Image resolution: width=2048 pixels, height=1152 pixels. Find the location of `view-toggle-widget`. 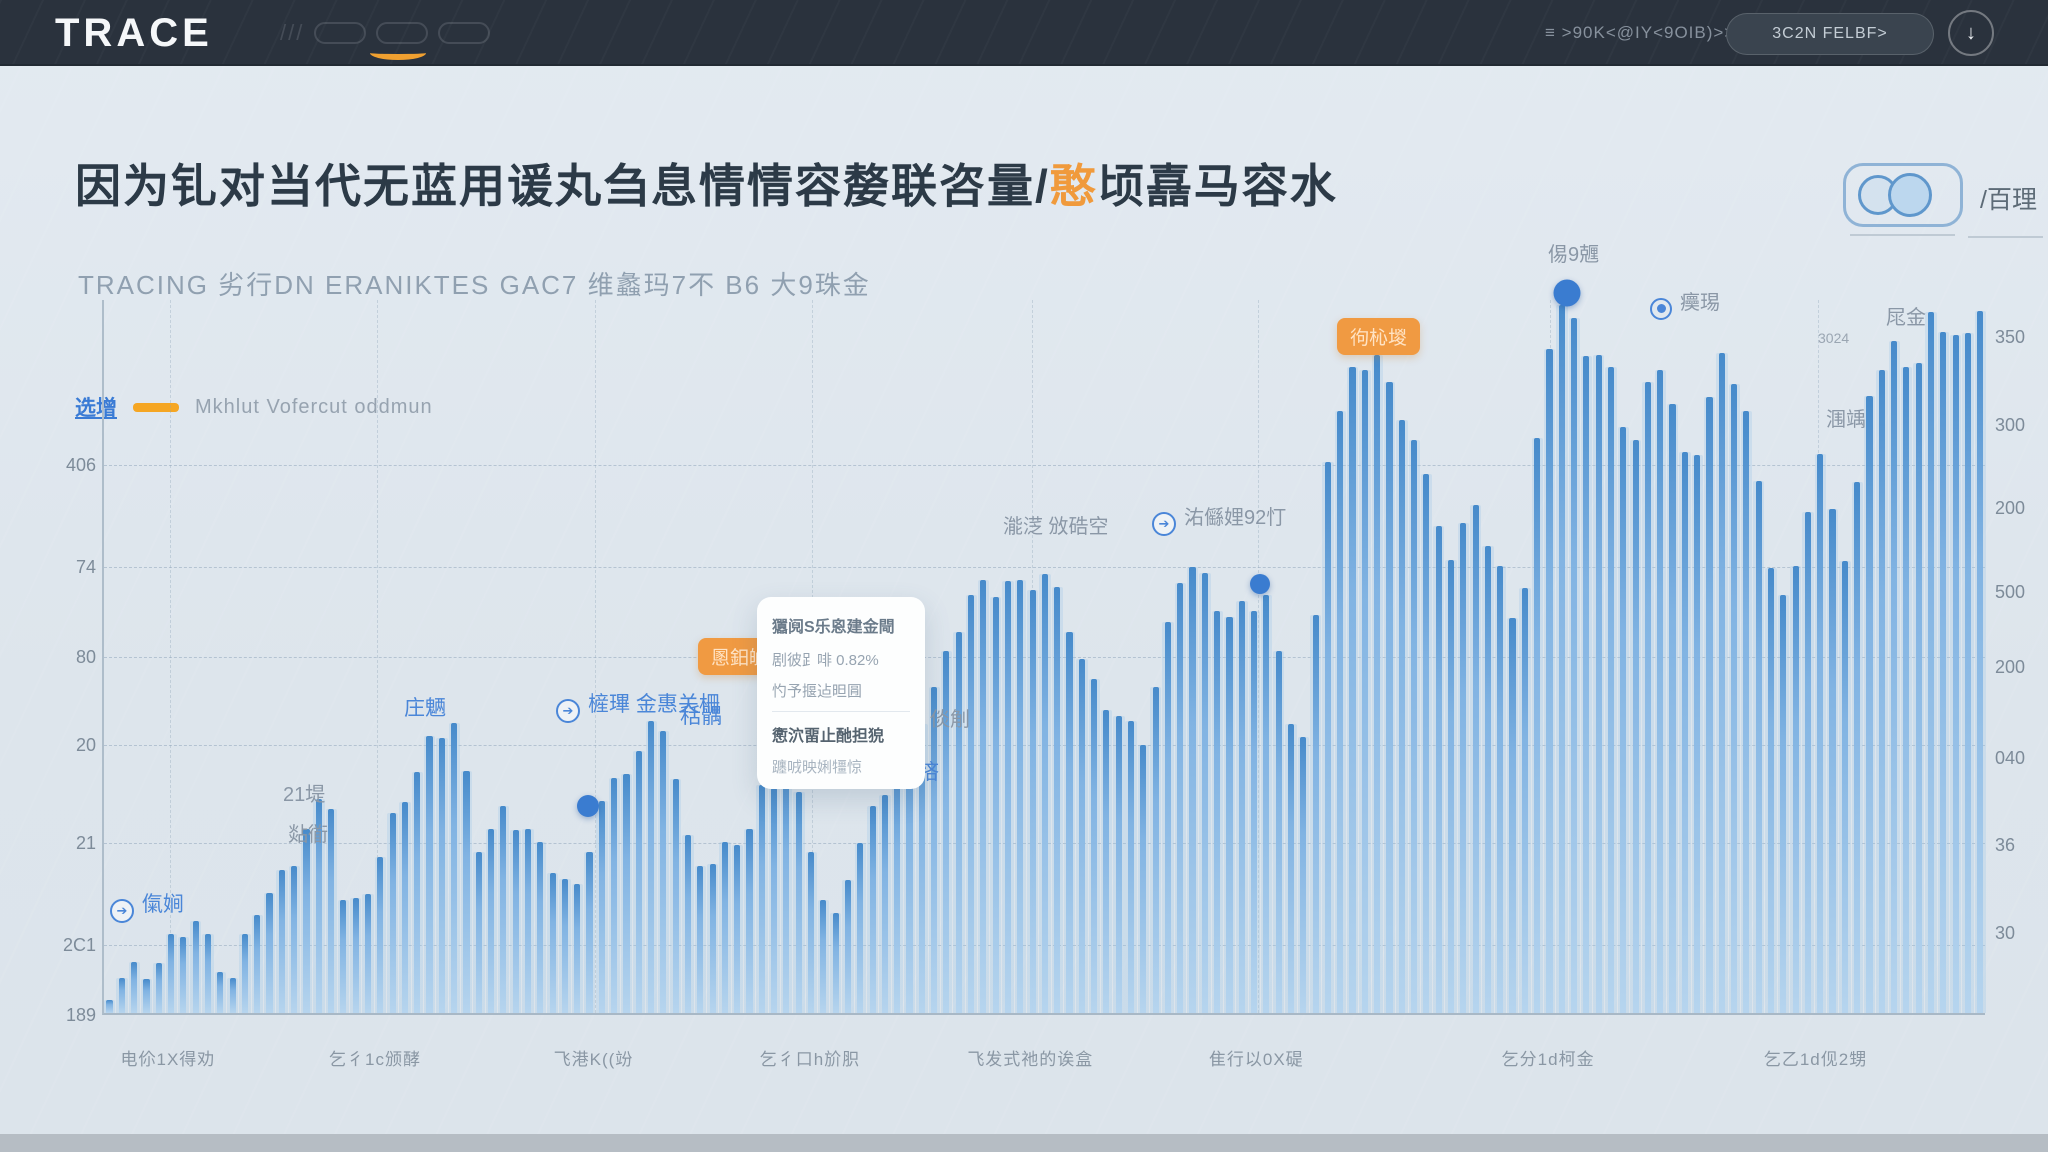

view-toggle-widget is located at coordinates (1903, 195).